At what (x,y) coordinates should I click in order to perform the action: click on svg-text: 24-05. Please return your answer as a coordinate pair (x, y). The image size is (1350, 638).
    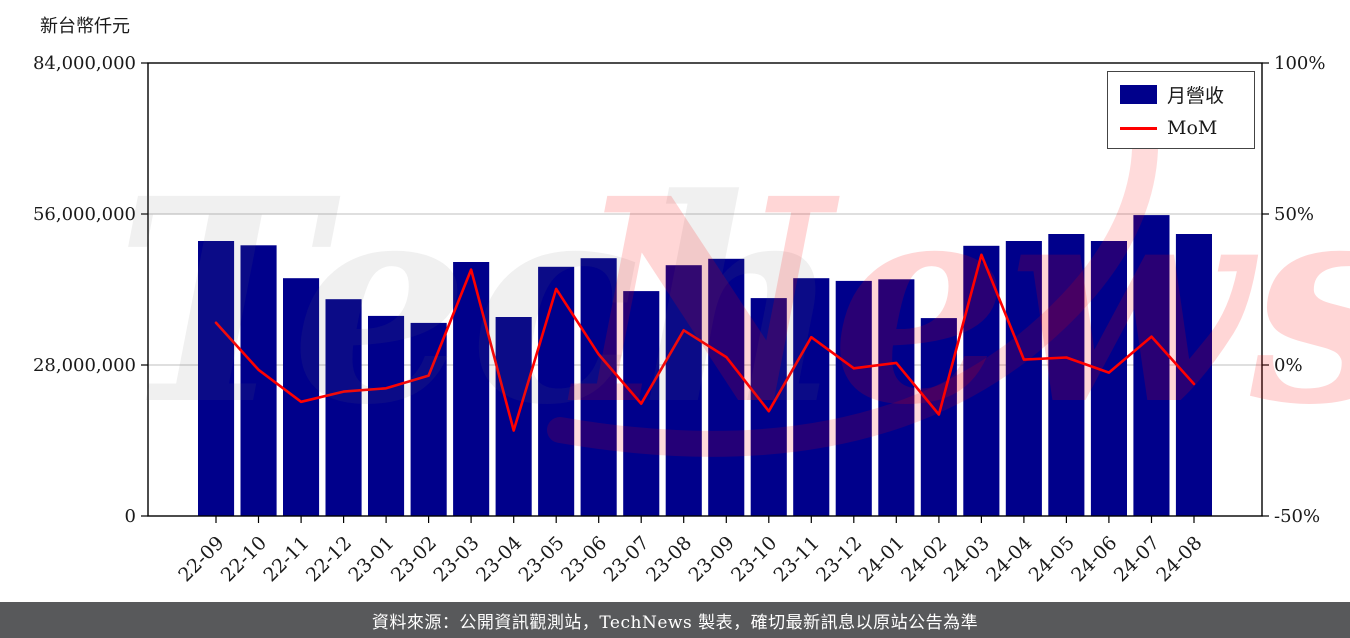
    Looking at the image, I should click on (1052, 559).